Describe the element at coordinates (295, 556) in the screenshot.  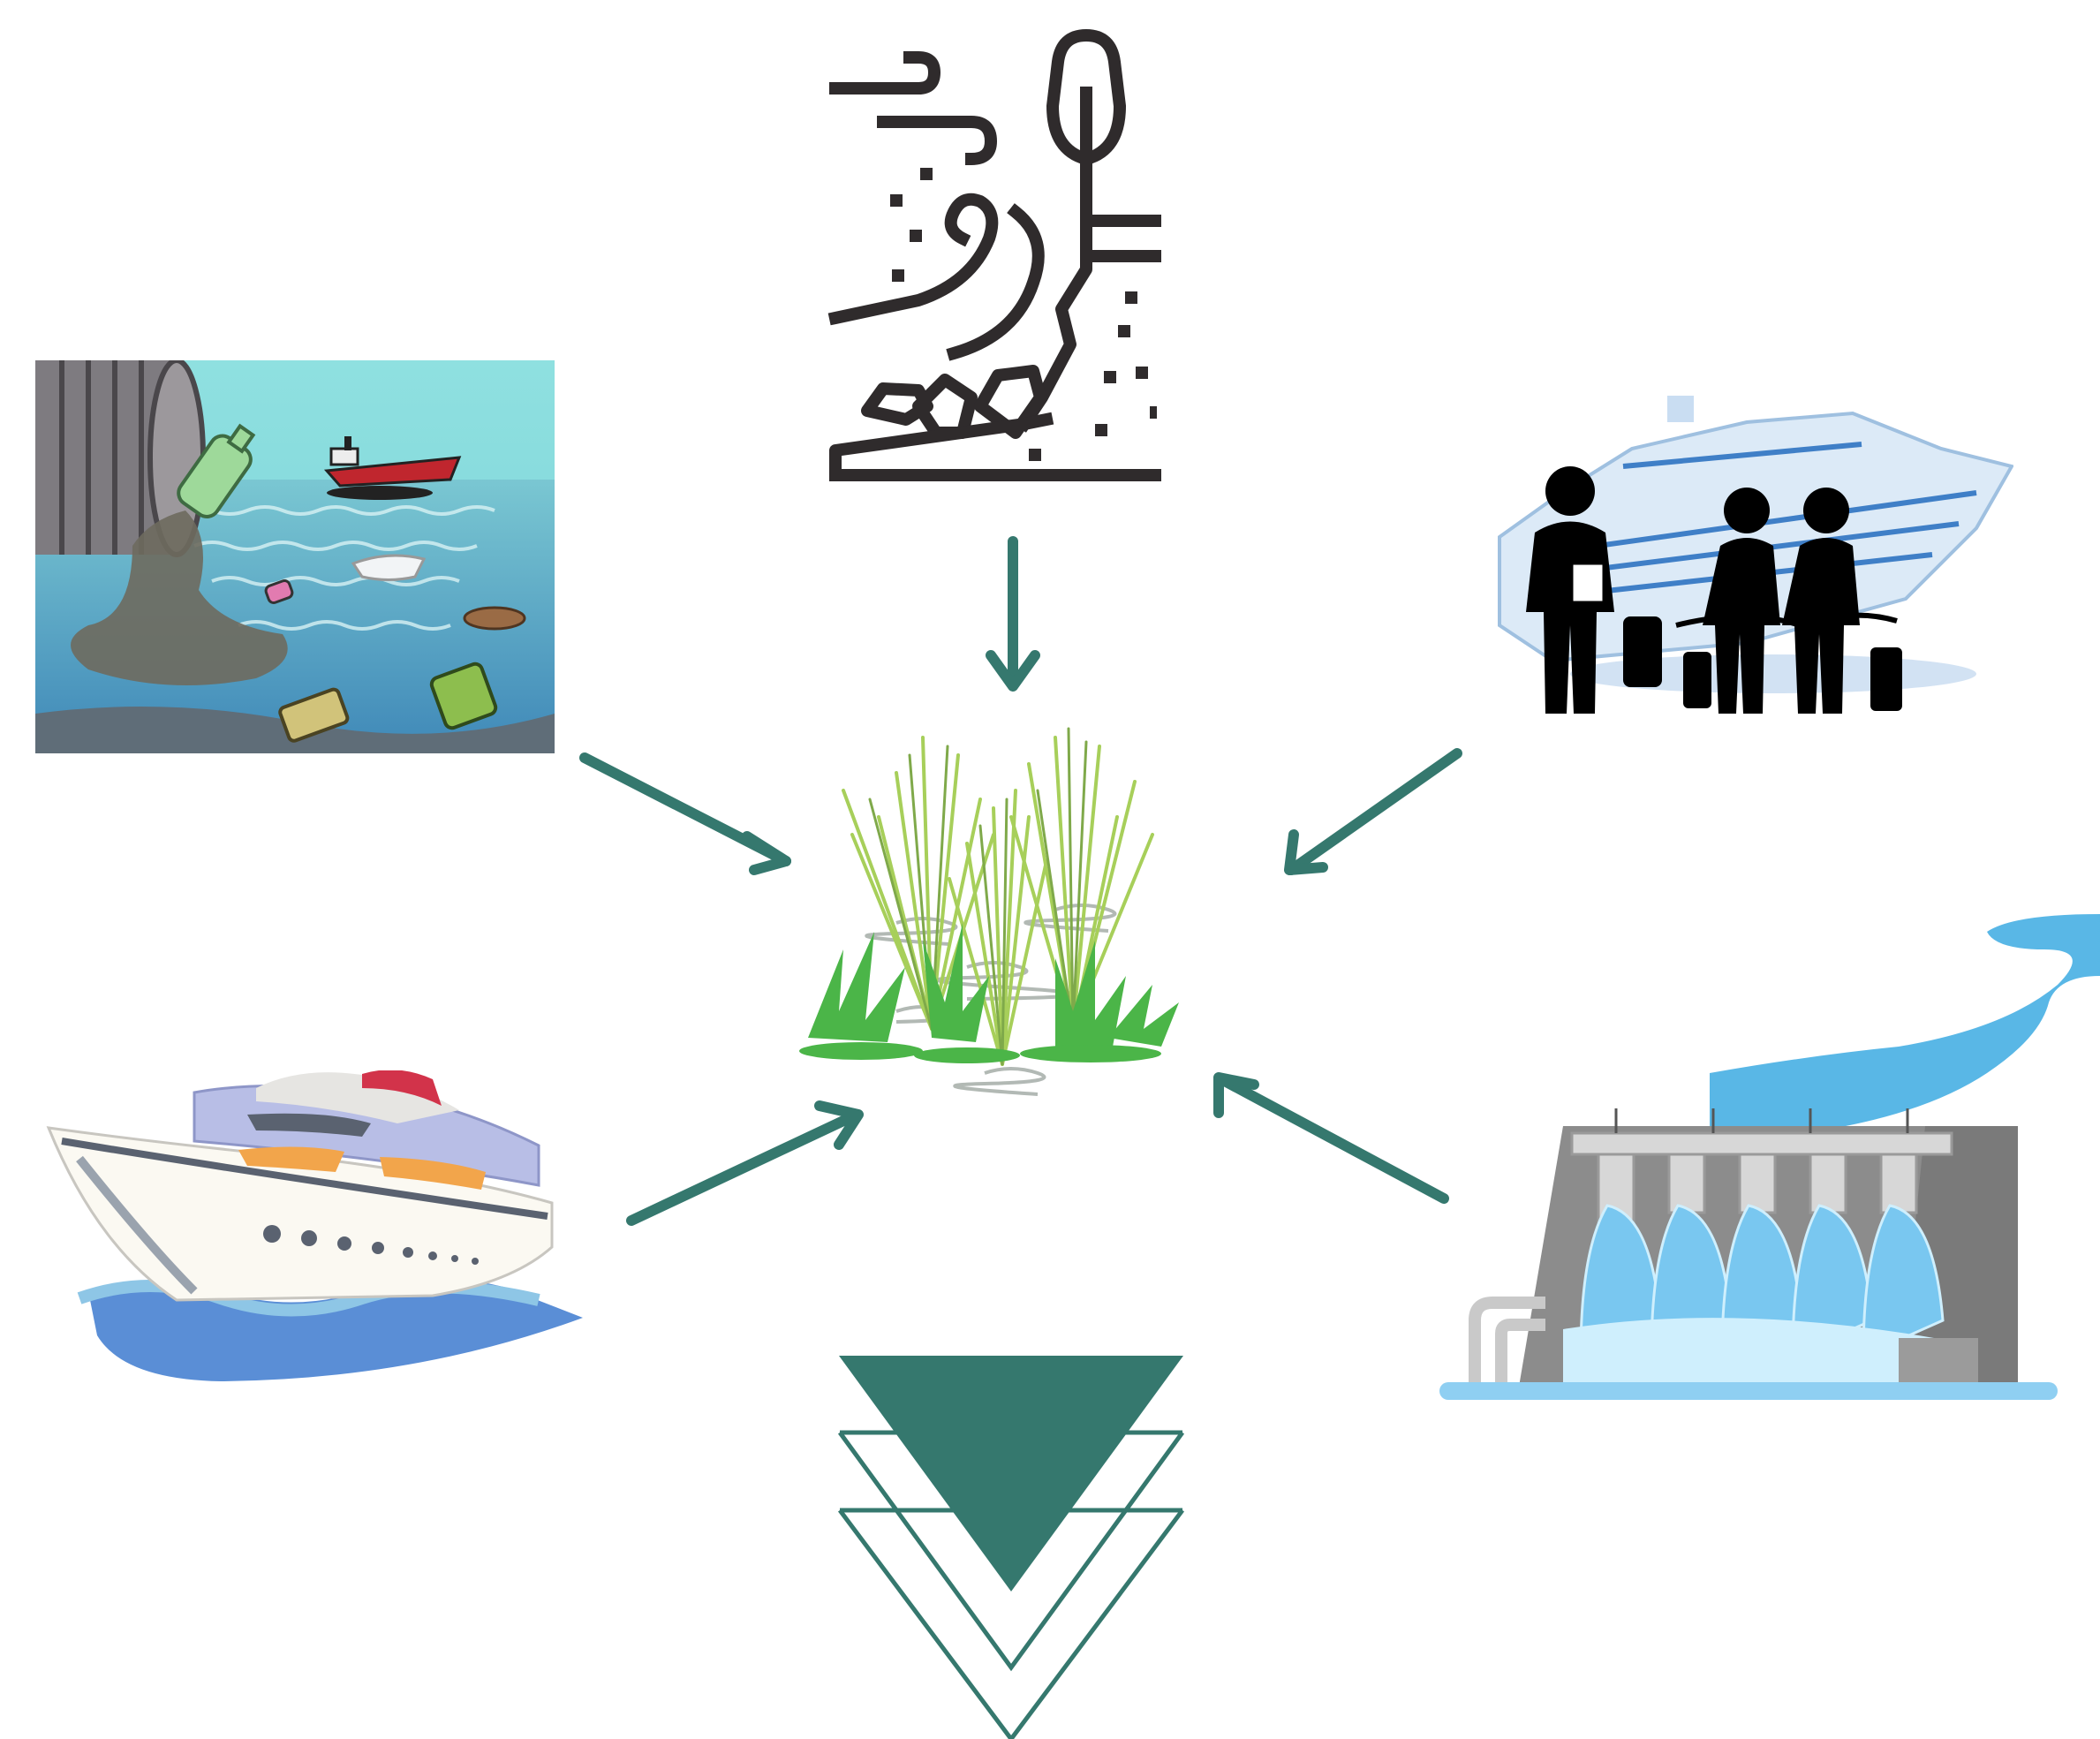
I see `water-pollution-icon` at that location.